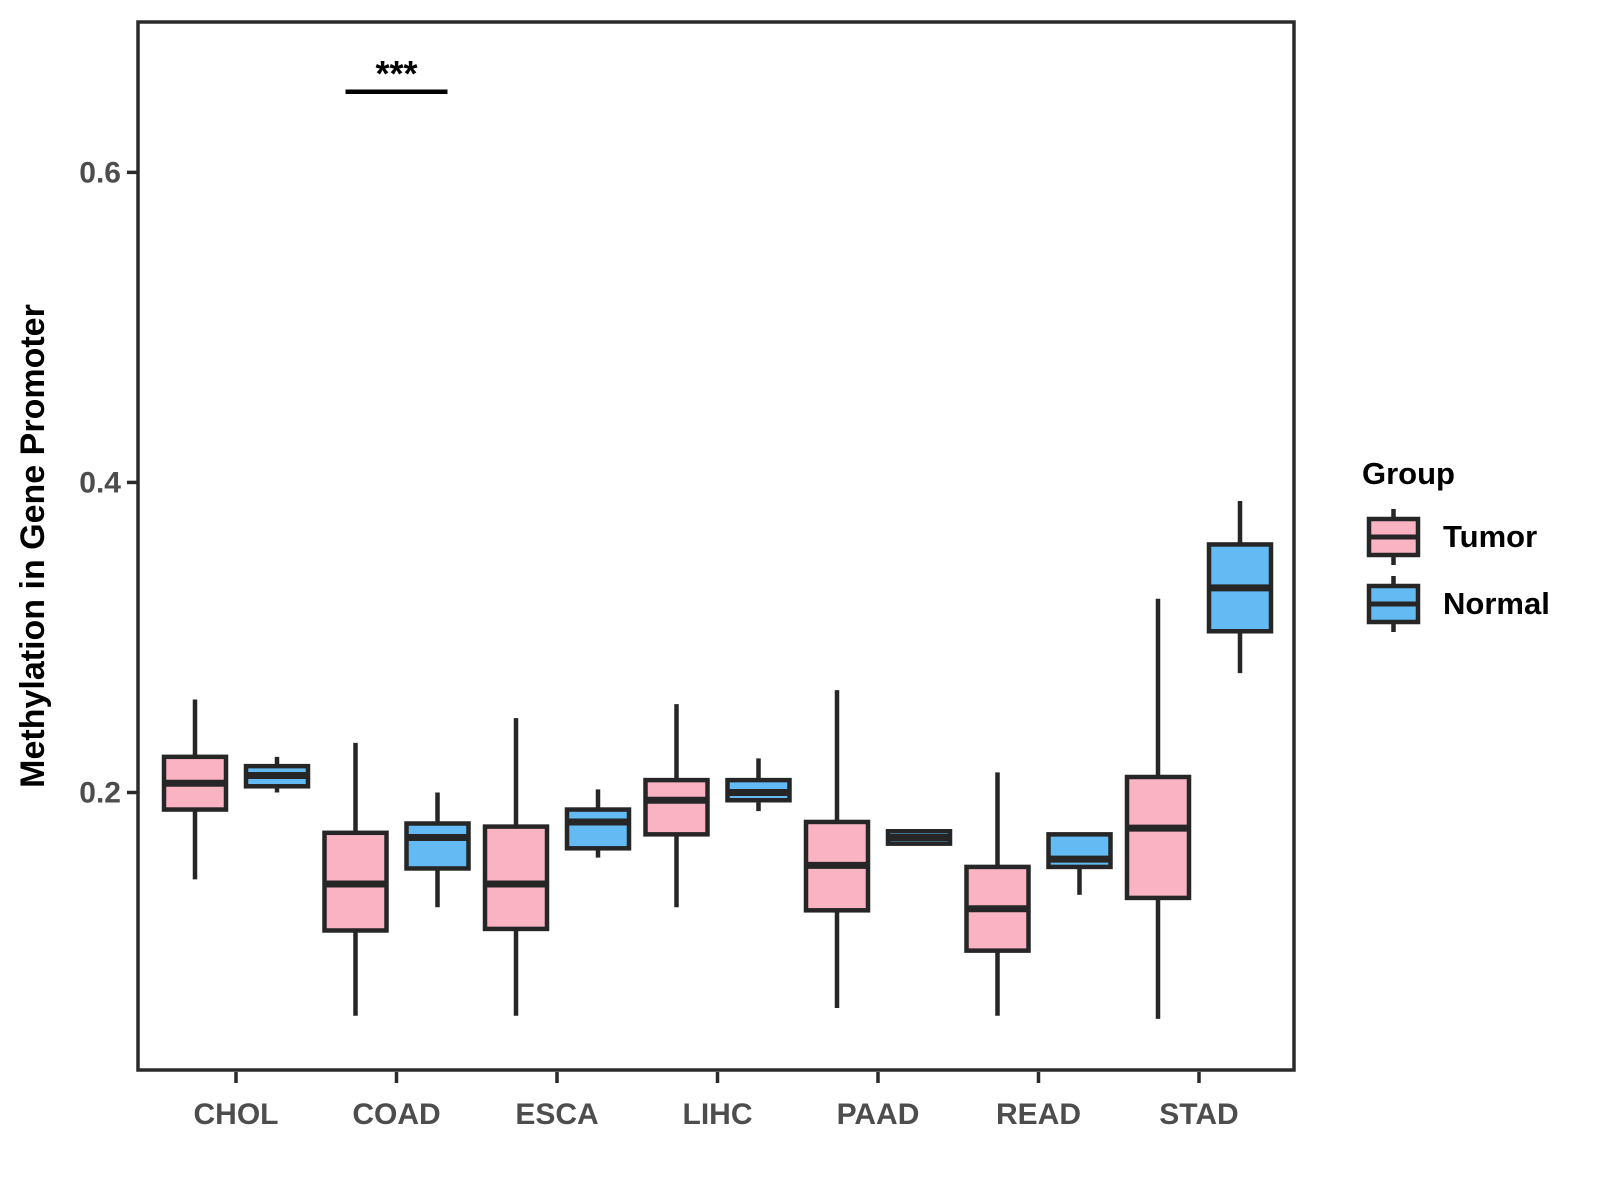  What do you see at coordinates (556, 1114) in the screenshot?
I see `x-tick-label-ESCA: ESCA` at bounding box center [556, 1114].